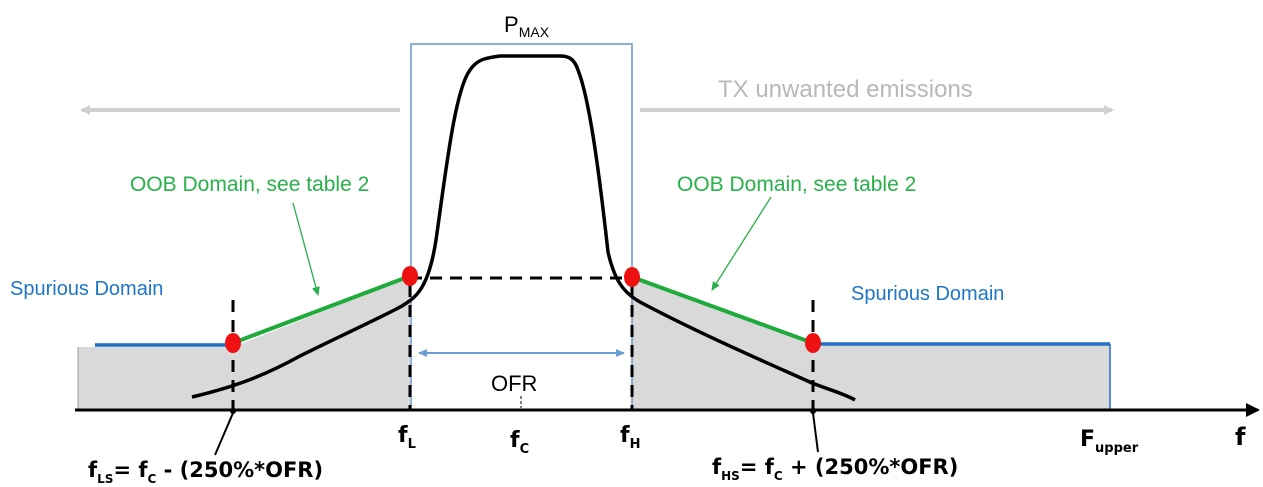  Describe the element at coordinates (871, 343) in the screenshot. I see `right-grey-region` at that location.